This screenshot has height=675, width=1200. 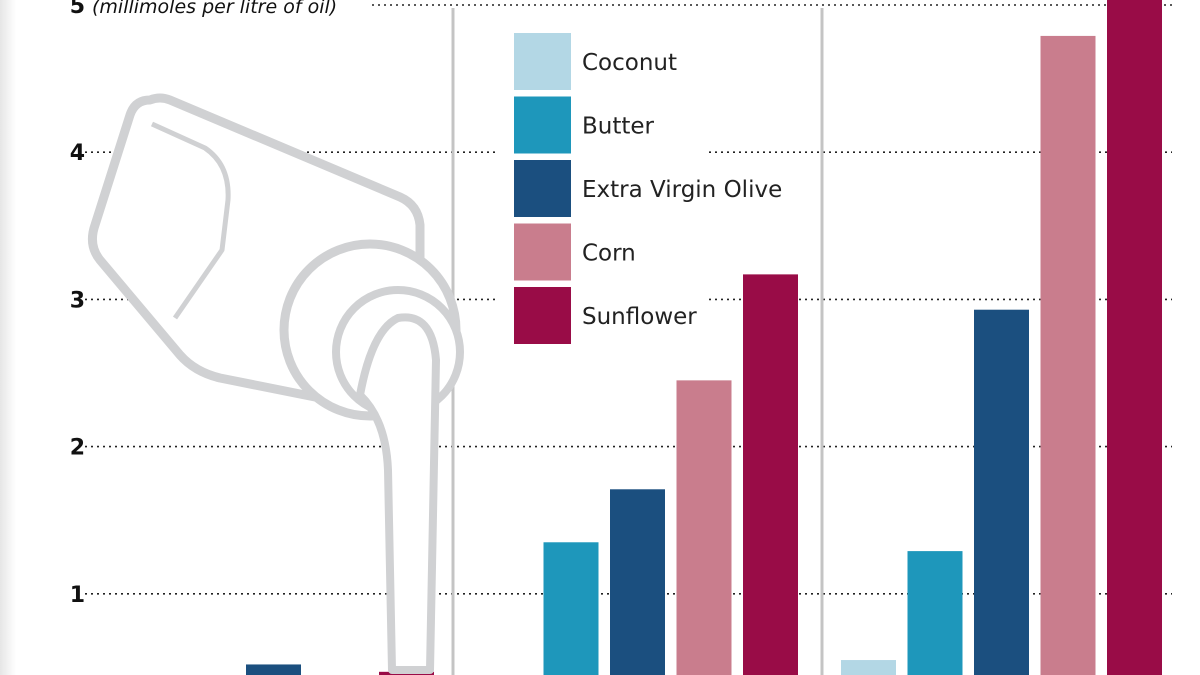 What do you see at coordinates (77, 300) in the screenshot?
I see `y-tick-label: 3` at bounding box center [77, 300].